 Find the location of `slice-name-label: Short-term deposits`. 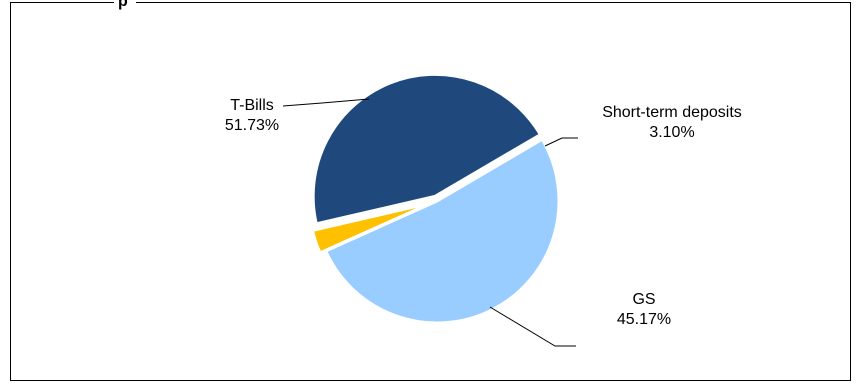

slice-name-label: Short-term deposits is located at coordinates (672, 112).